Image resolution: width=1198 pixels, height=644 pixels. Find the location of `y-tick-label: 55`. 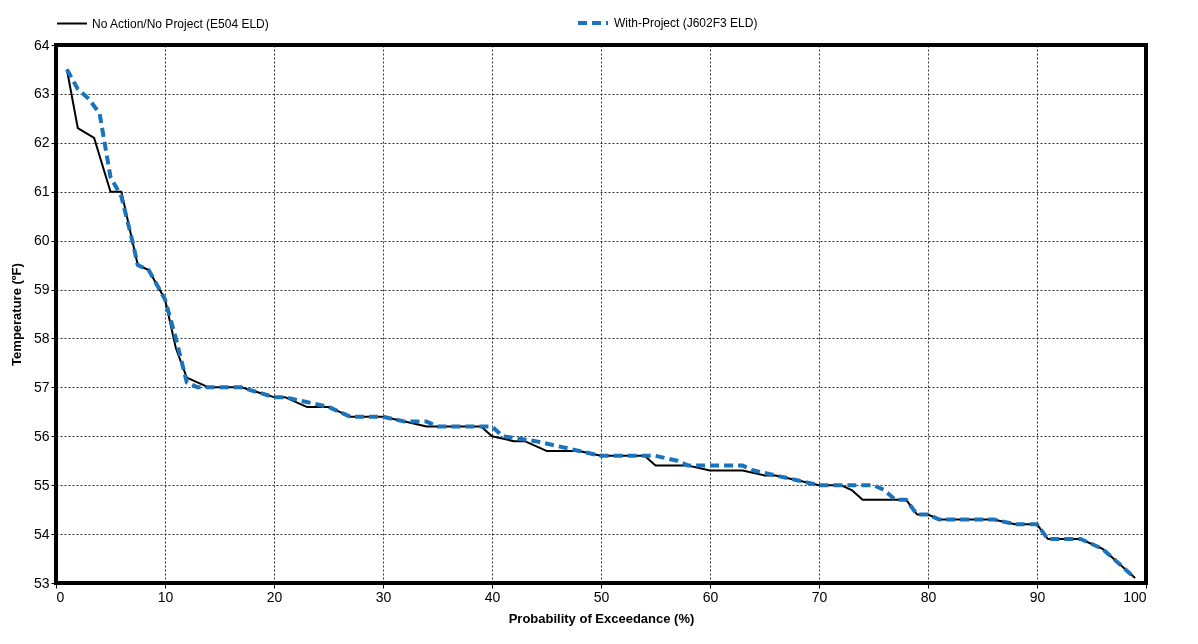

y-tick-label: 55 is located at coordinates (41, 484).